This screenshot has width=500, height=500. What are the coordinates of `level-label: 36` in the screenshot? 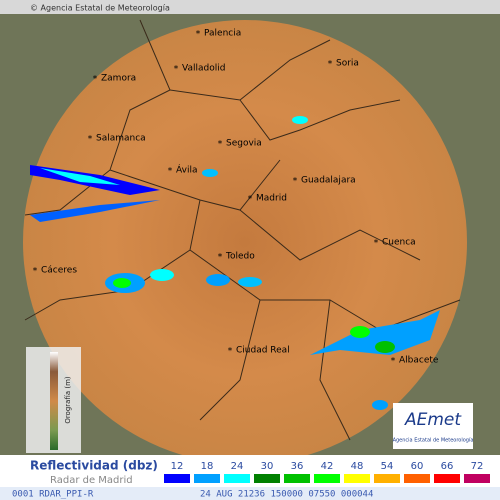 It's located at (297, 466).